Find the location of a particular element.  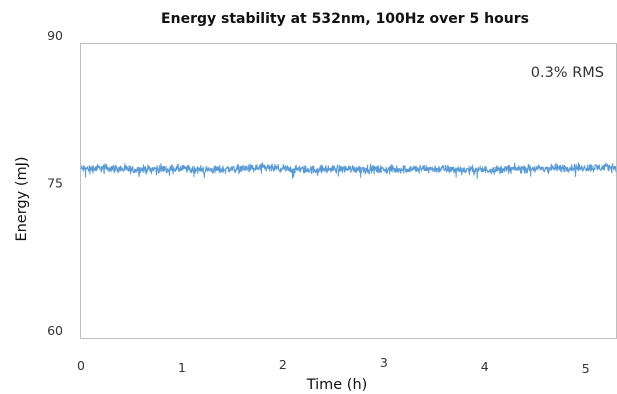

x-axis-title: Time (h) is located at coordinates (337, 385).